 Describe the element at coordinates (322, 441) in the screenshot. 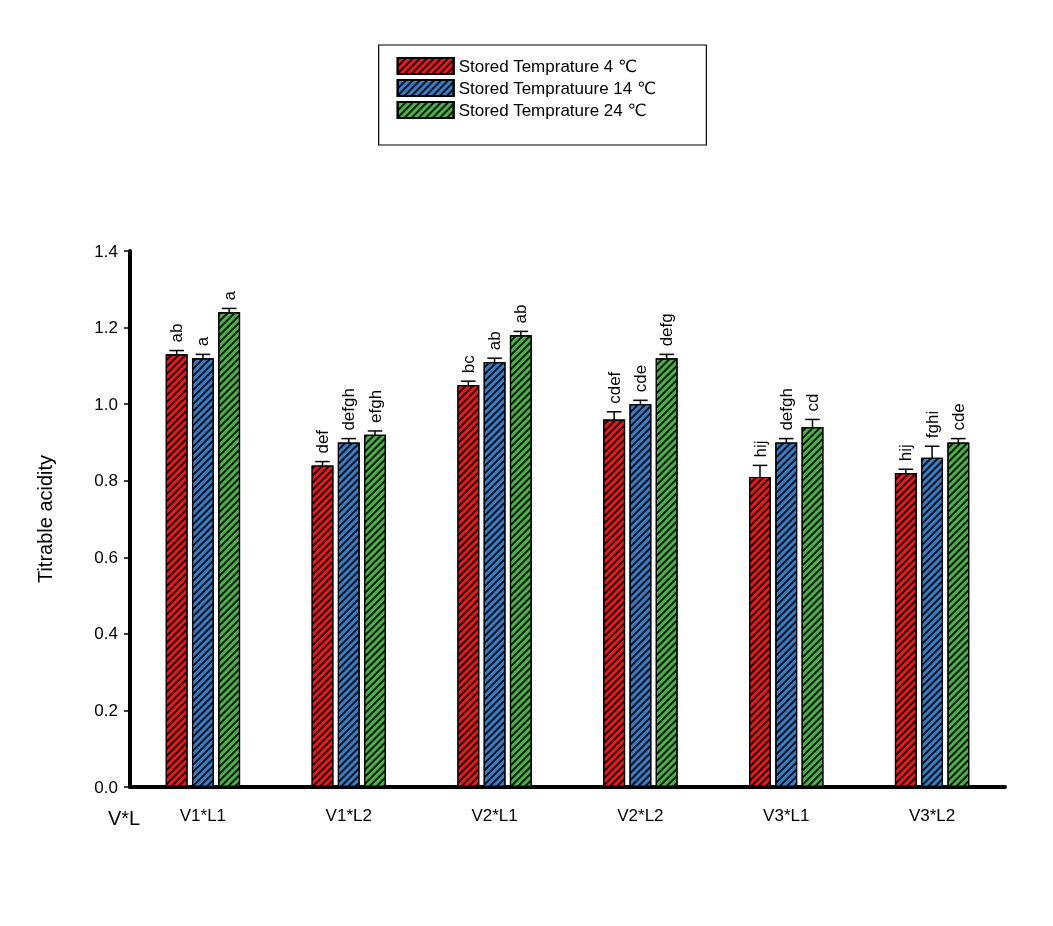

I see `data-label: def` at that location.